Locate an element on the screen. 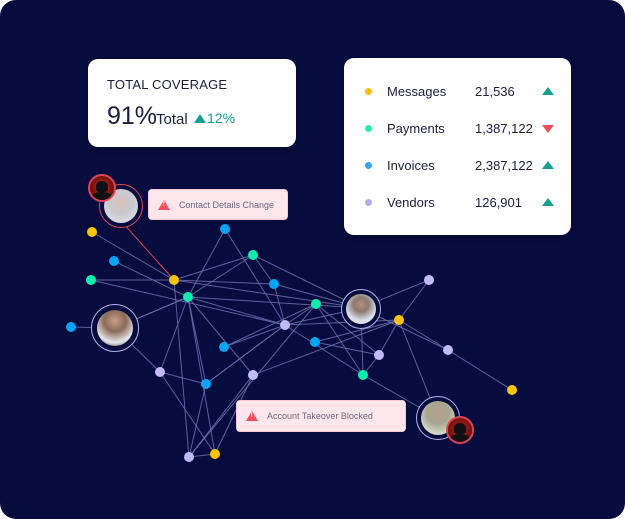  avatar-user-center is located at coordinates (361, 309).